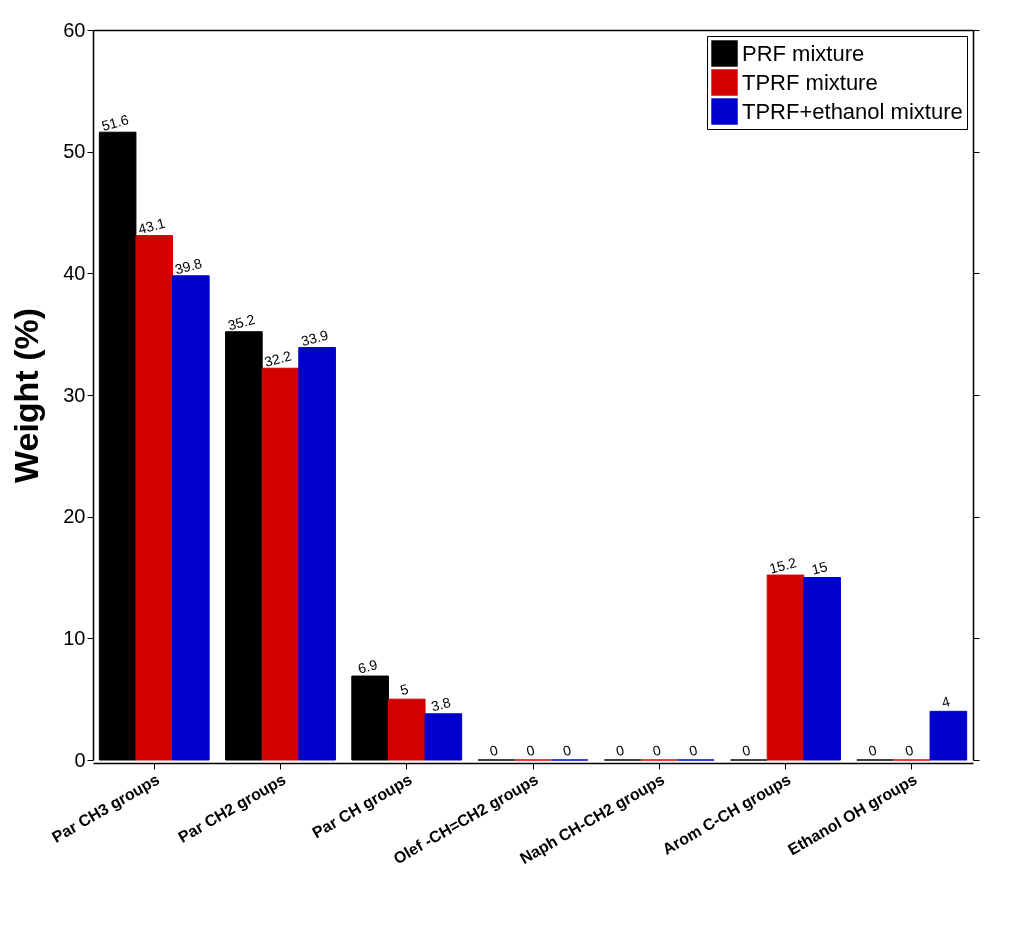  What do you see at coordinates (314, 338) in the screenshot?
I see `data-label: 33.9` at bounding box center [314, 338].